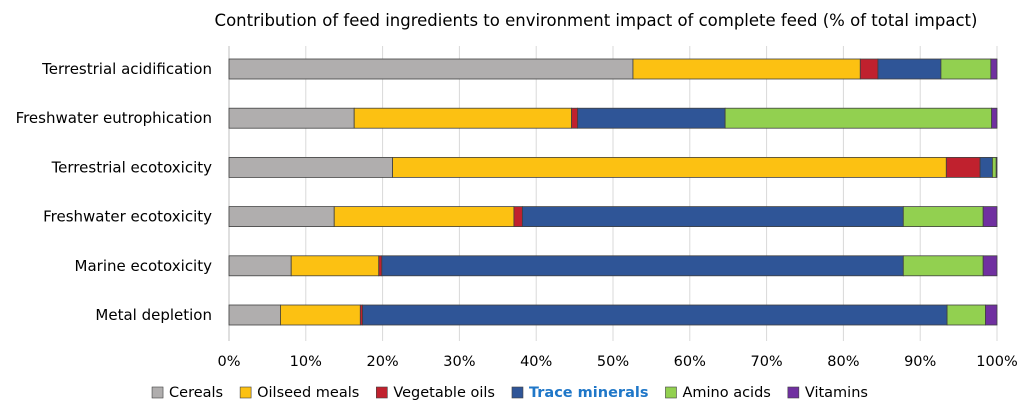  What do you see at coordinates (132, 167) in the screenshot?
I see `category-label: Terrestrial ecotoxicity` at bounding box center [132, 167].